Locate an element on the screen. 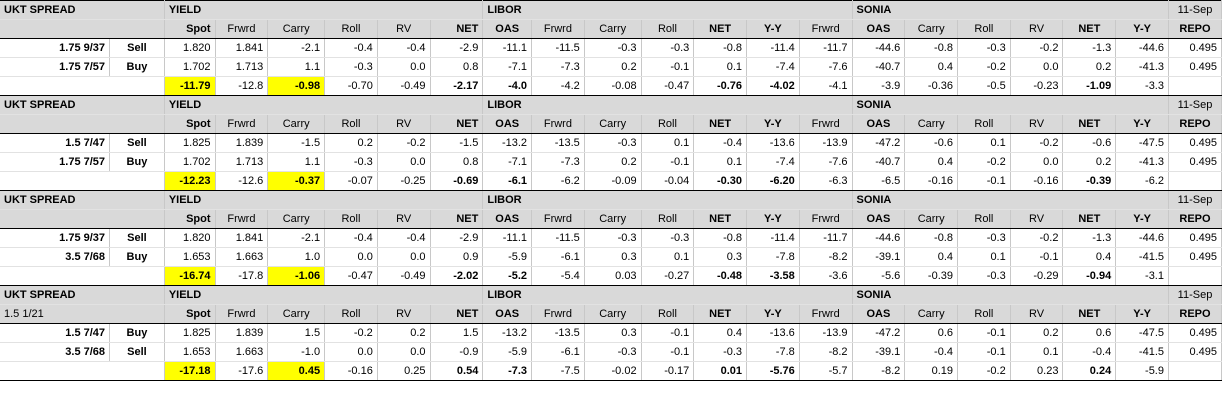  libor-value: -0.4 is located at coordinates (720, 143).